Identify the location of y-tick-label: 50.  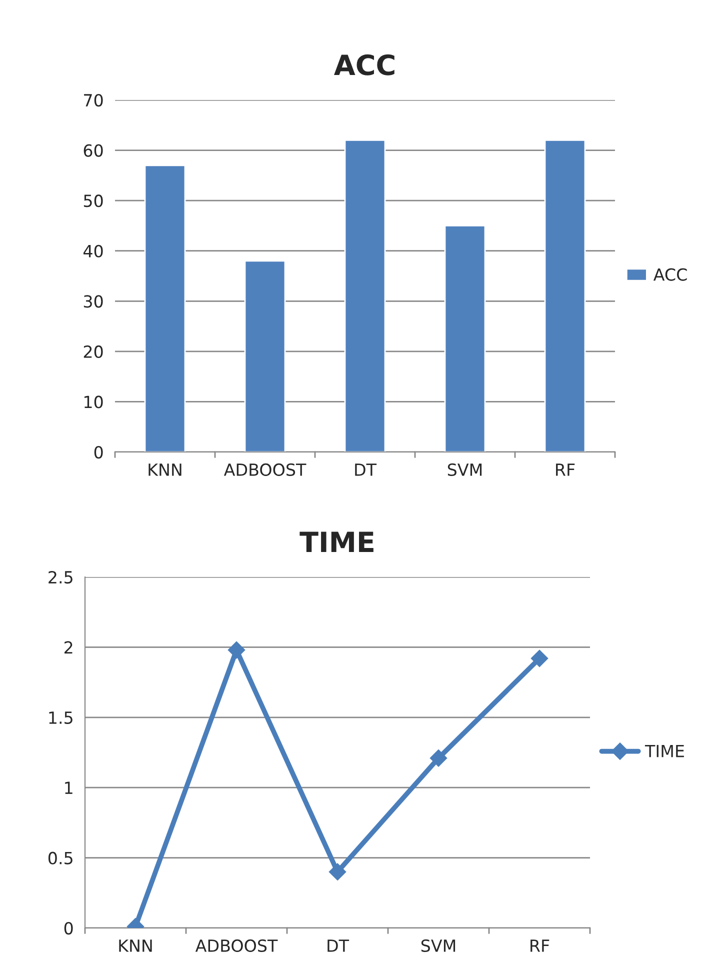
(93, 201).